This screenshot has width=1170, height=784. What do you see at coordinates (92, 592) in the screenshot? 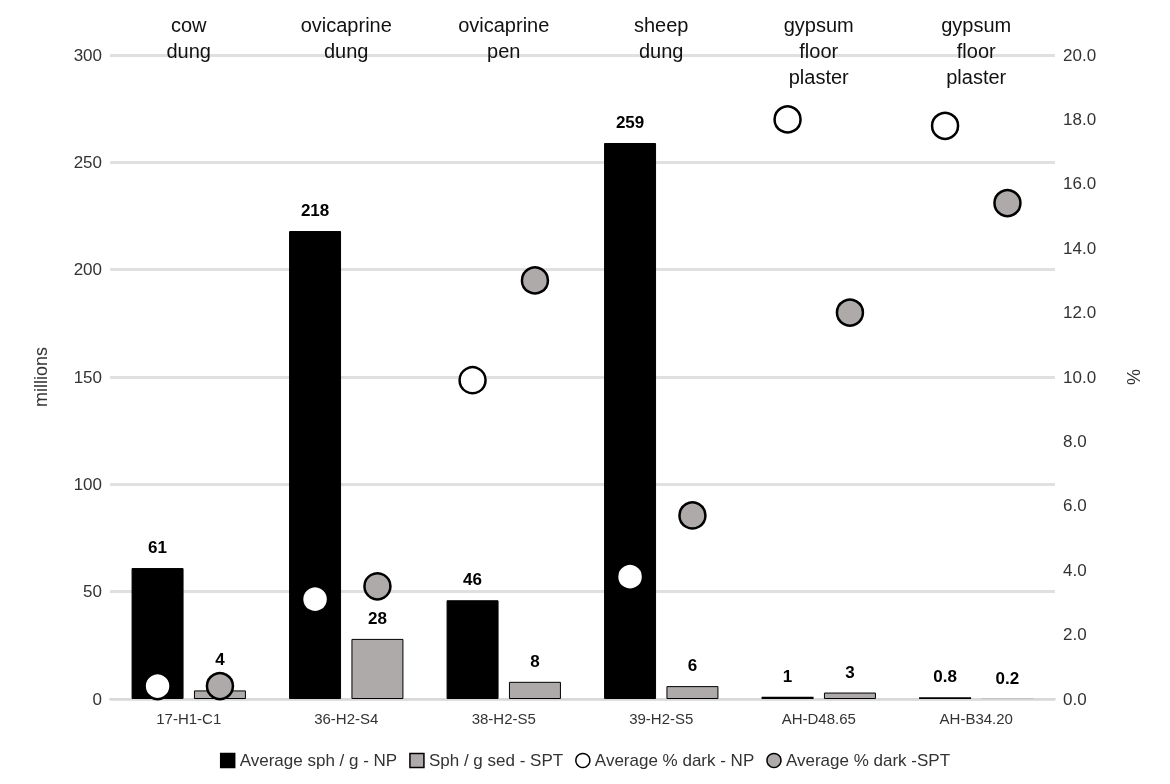
I see `y-tick-label: 50` at bounding box center [92, 592].